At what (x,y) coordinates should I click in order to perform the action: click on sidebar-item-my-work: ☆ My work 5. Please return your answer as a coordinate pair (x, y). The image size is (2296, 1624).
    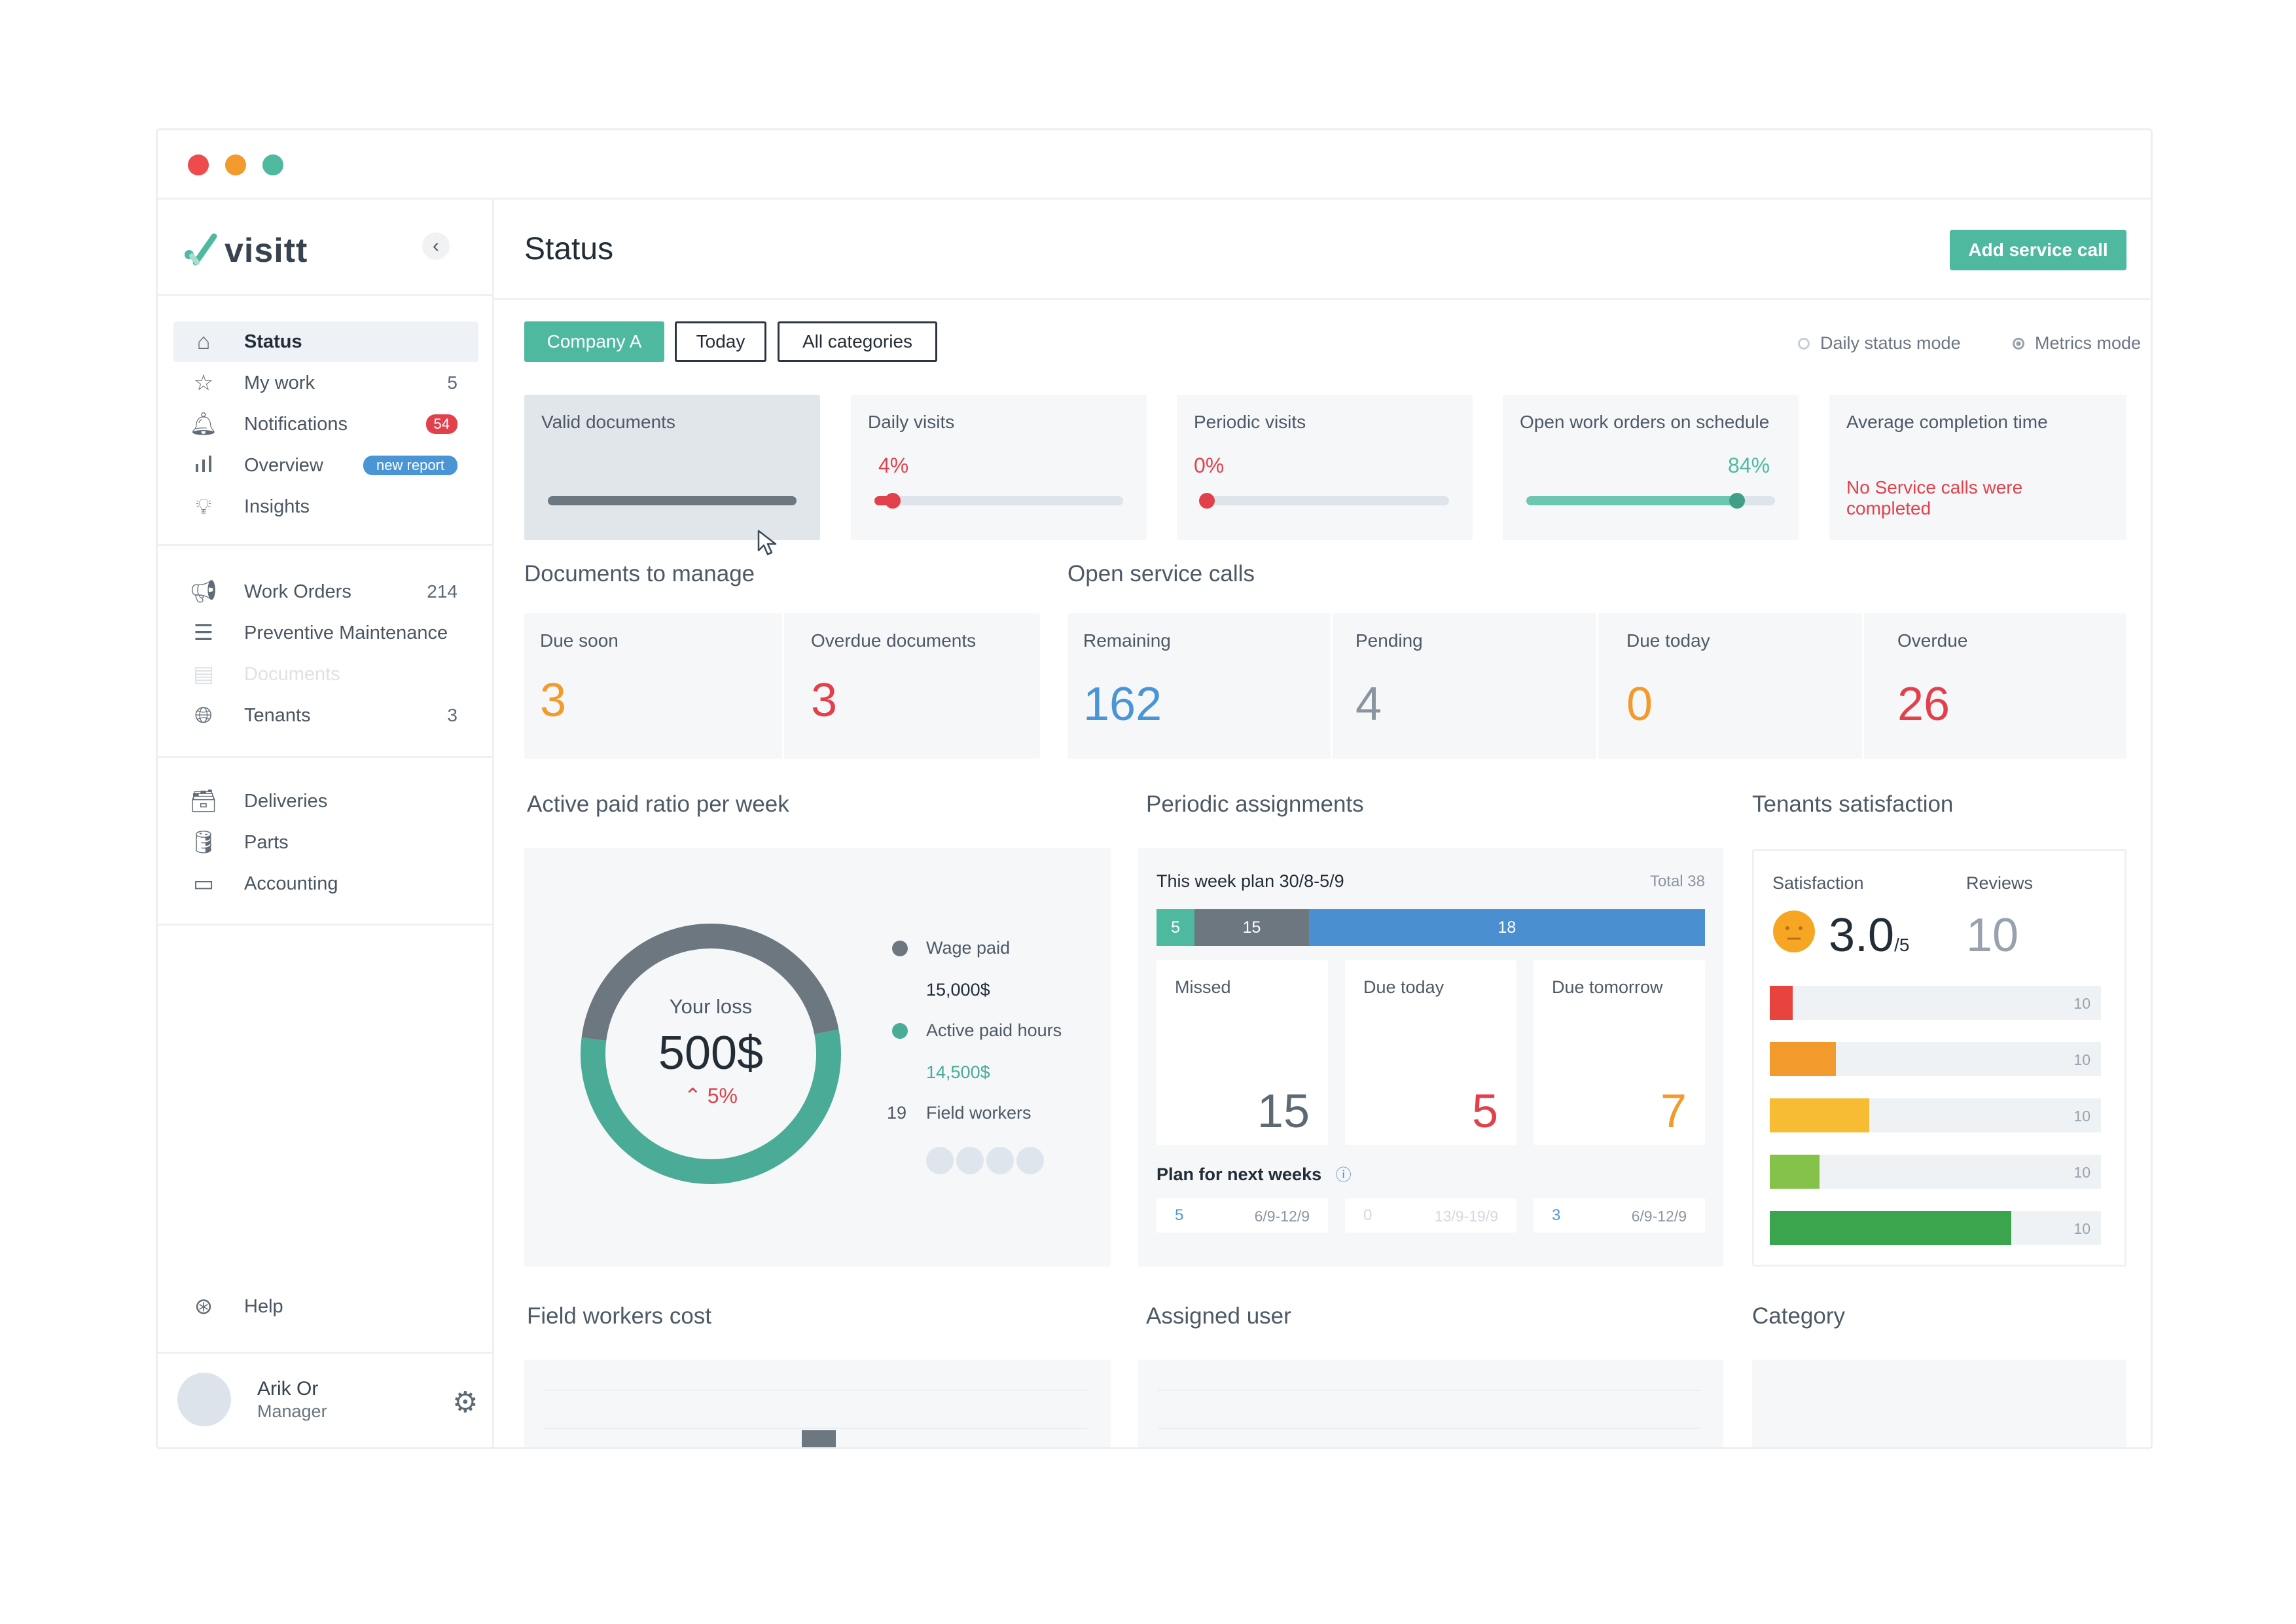
    Looking at the image, I should click on (325, 383).